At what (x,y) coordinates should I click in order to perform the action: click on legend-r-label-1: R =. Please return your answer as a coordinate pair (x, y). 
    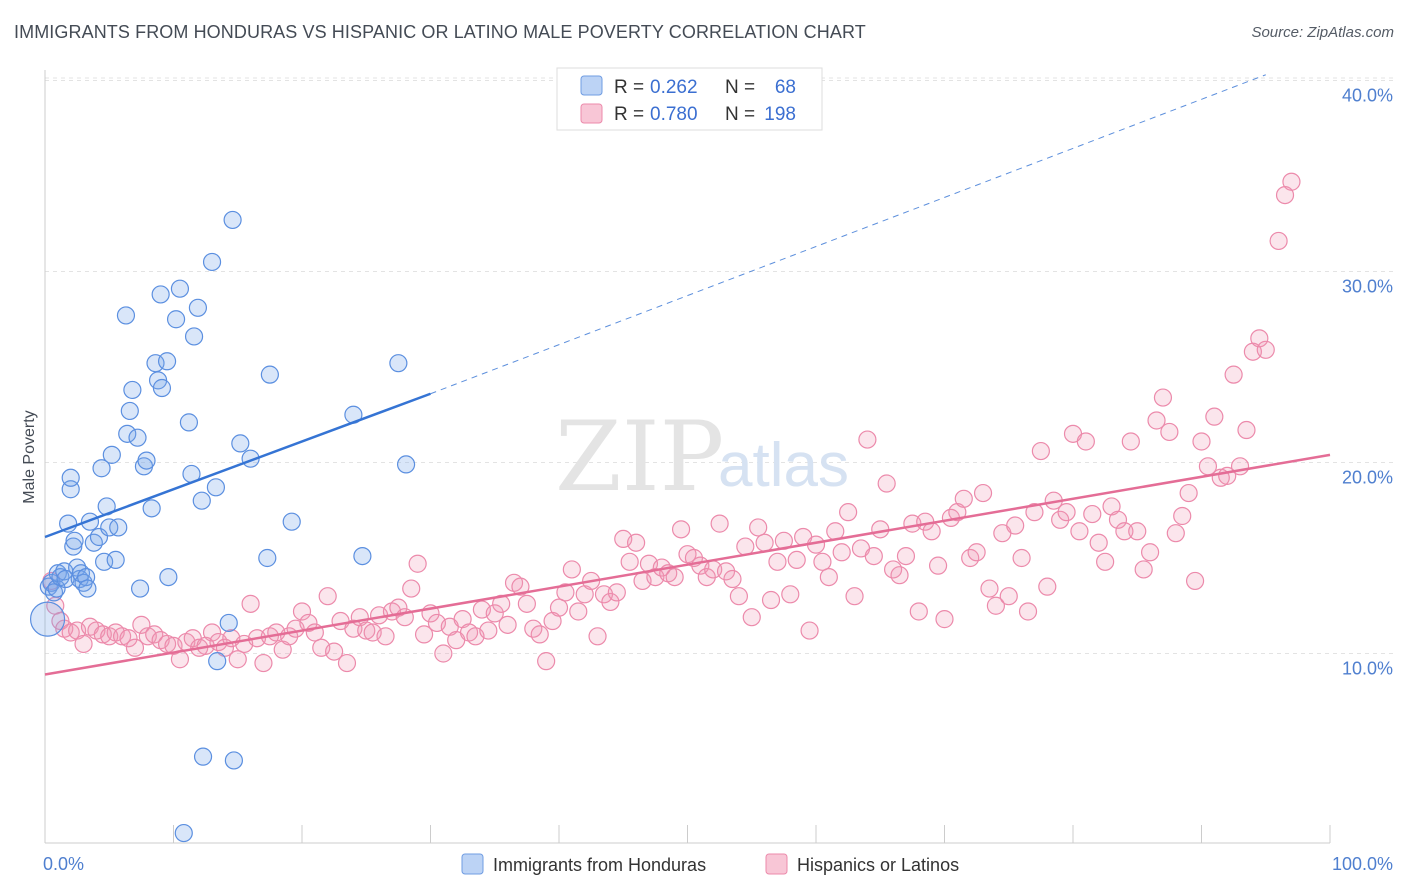
    Looking at the image, I should click on (629, 87).